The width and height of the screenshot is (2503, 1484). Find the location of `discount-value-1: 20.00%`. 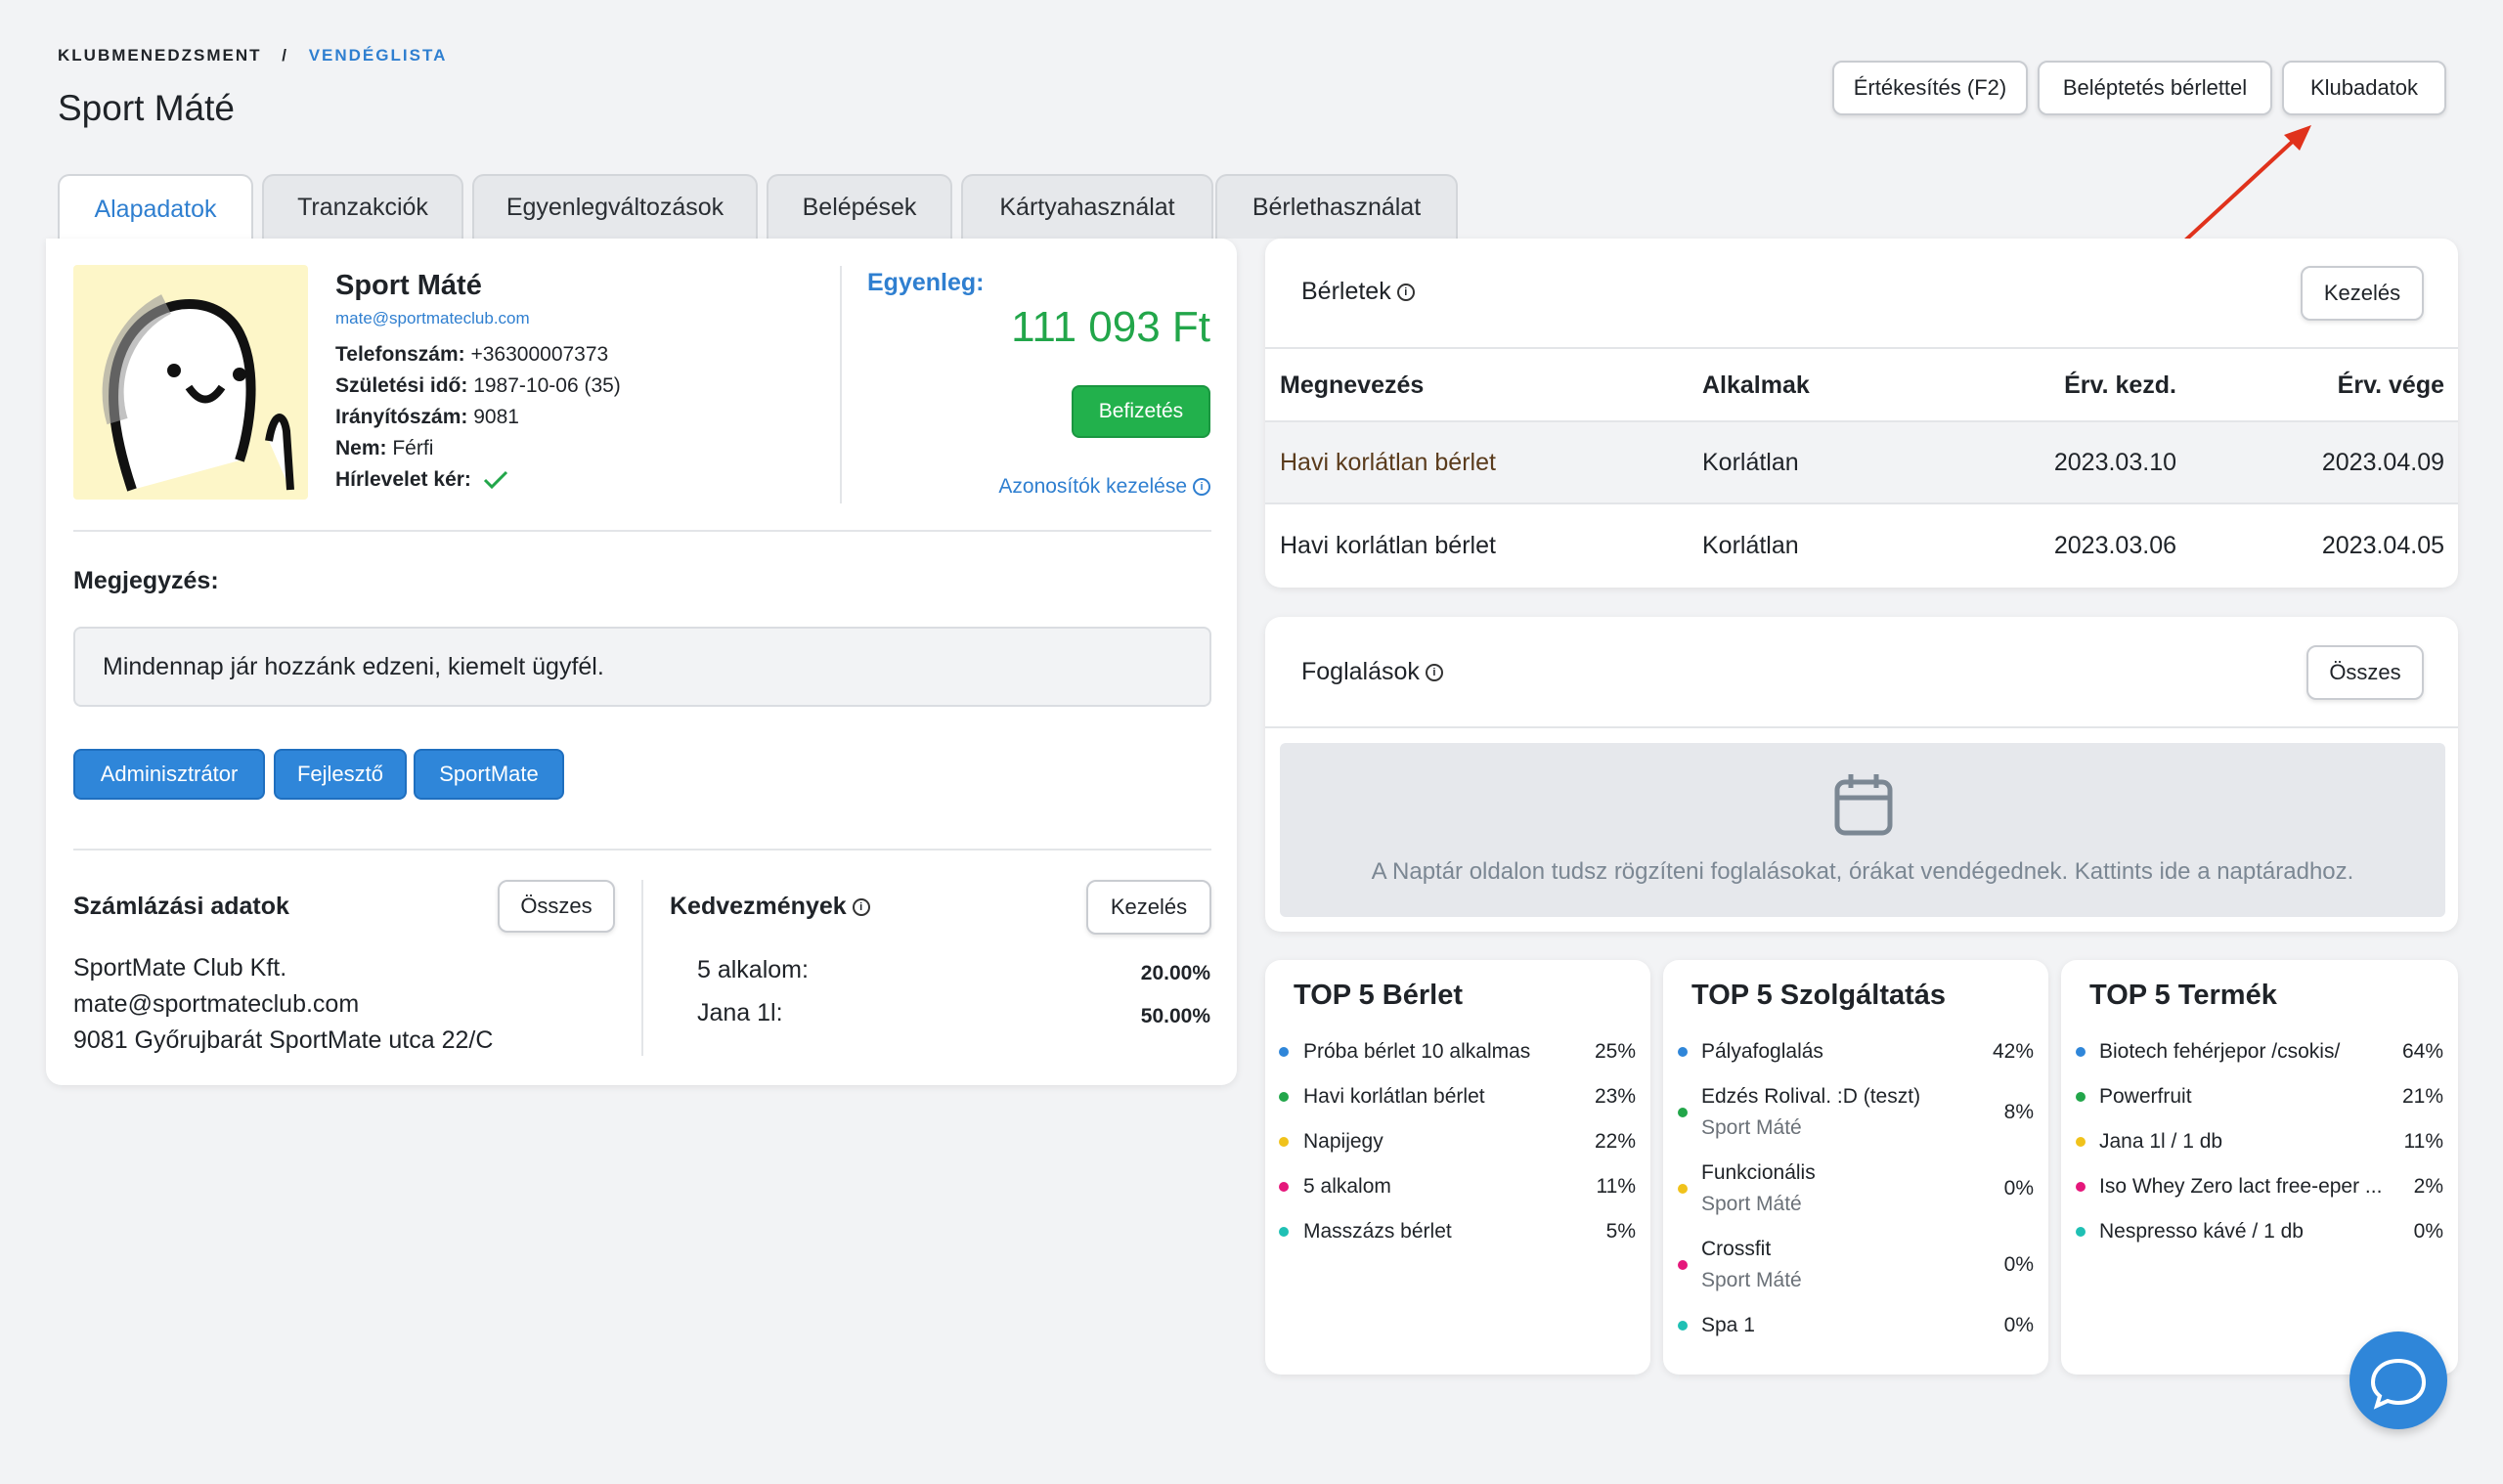

discount-value-1: 20.00% is located at coordinates (1175, 973).